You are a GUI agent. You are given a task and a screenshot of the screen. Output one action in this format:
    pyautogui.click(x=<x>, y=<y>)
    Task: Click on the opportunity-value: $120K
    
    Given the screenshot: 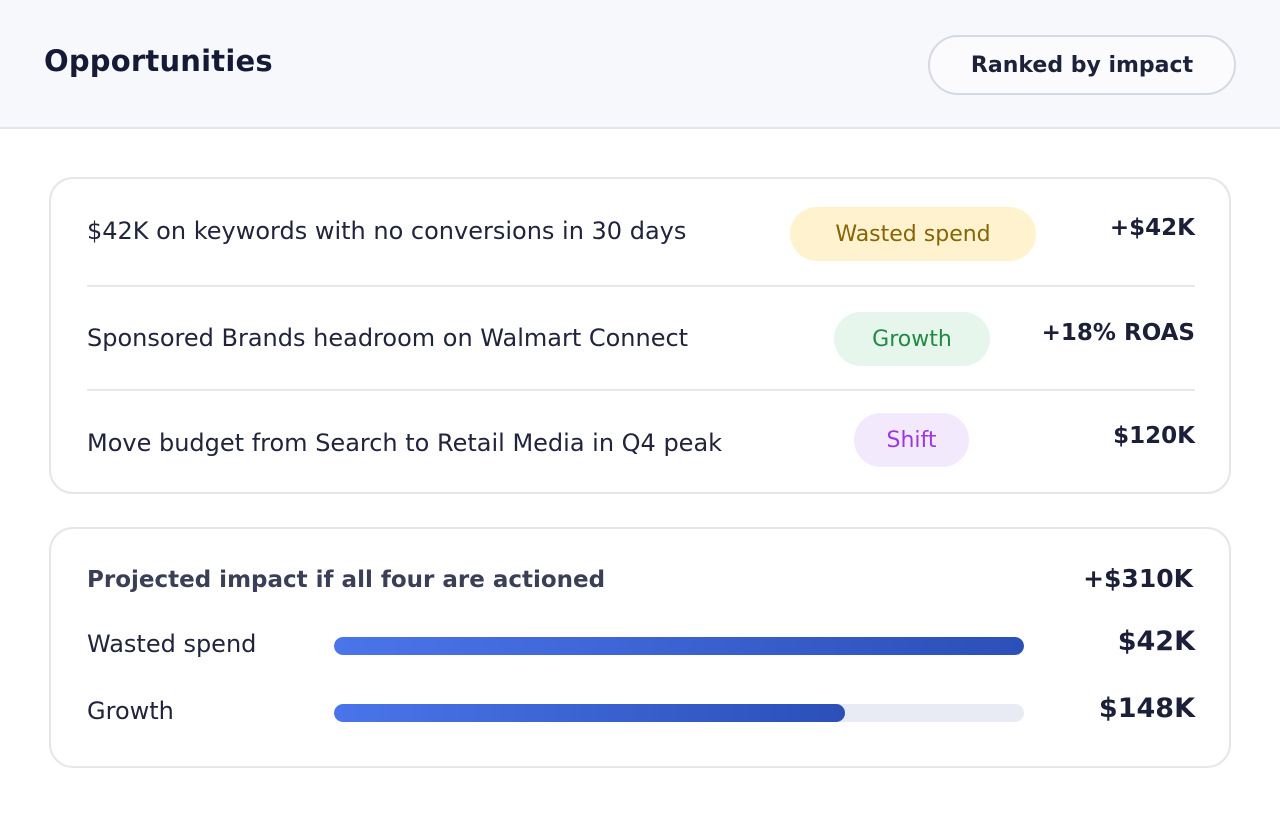 What is the action you would take?
    pyautogui.click(x=1154, y=436)
    